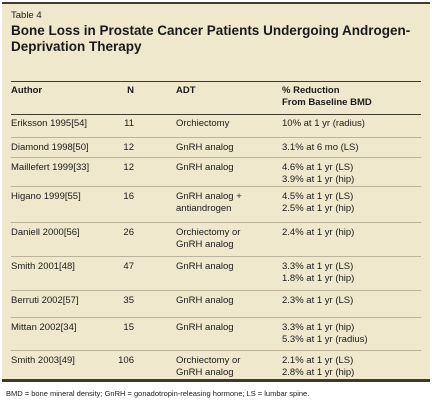 This screenshot has width=432, height=406. What do you see at coordinates (128, 300) in the screenshot?
I see `cell-n: 35` at bounding box center [128, 300].